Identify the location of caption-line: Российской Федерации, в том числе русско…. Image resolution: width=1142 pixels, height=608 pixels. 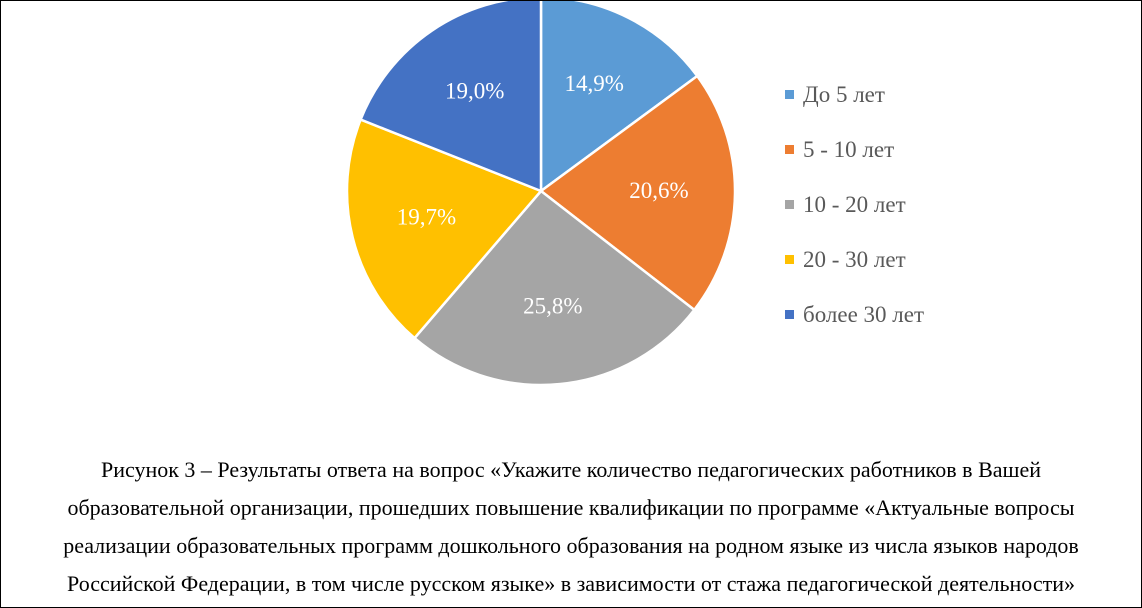
(571, 583).